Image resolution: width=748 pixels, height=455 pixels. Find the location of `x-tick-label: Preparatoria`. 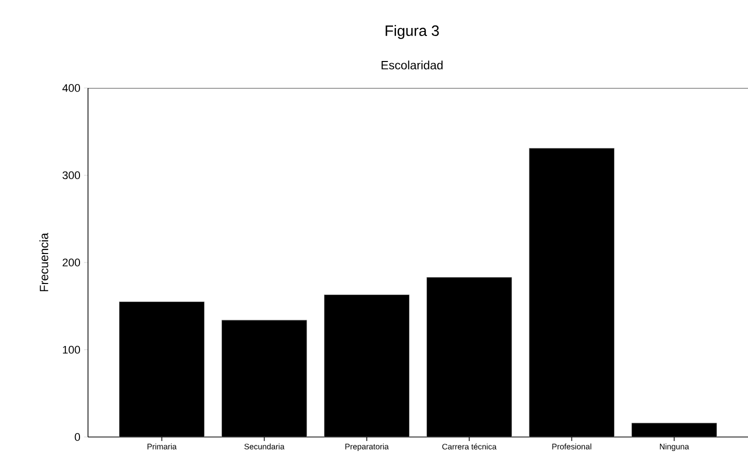

x-tick-label: Preparatoria is located at coordinates (367, 447).